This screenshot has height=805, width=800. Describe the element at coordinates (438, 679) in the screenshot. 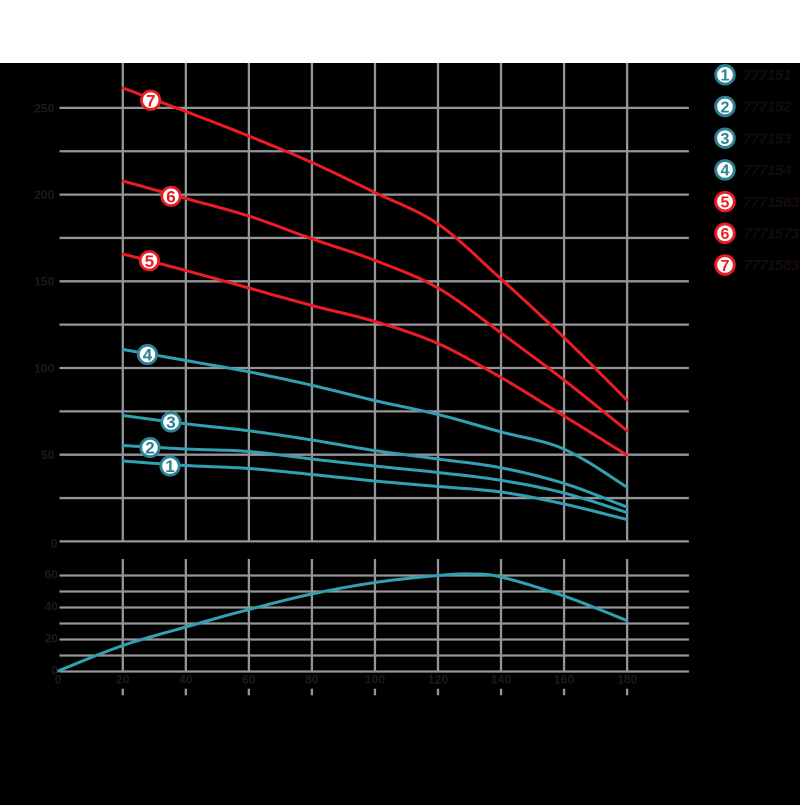

I see `svg-text: 120` at that location.